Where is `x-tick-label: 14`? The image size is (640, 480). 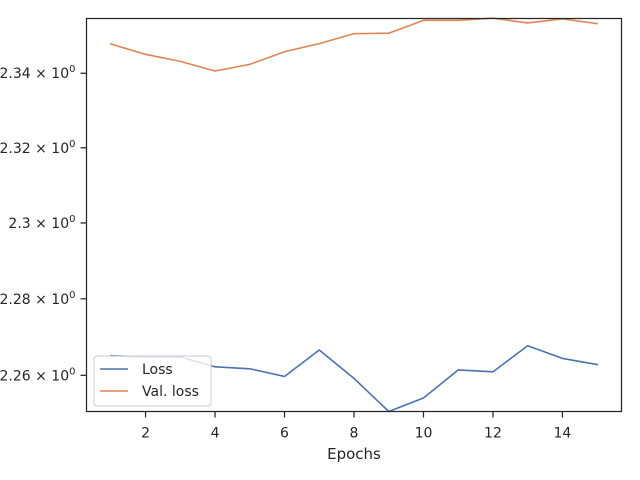
x-tick-label: 14 is located at coordinates (563, 434).